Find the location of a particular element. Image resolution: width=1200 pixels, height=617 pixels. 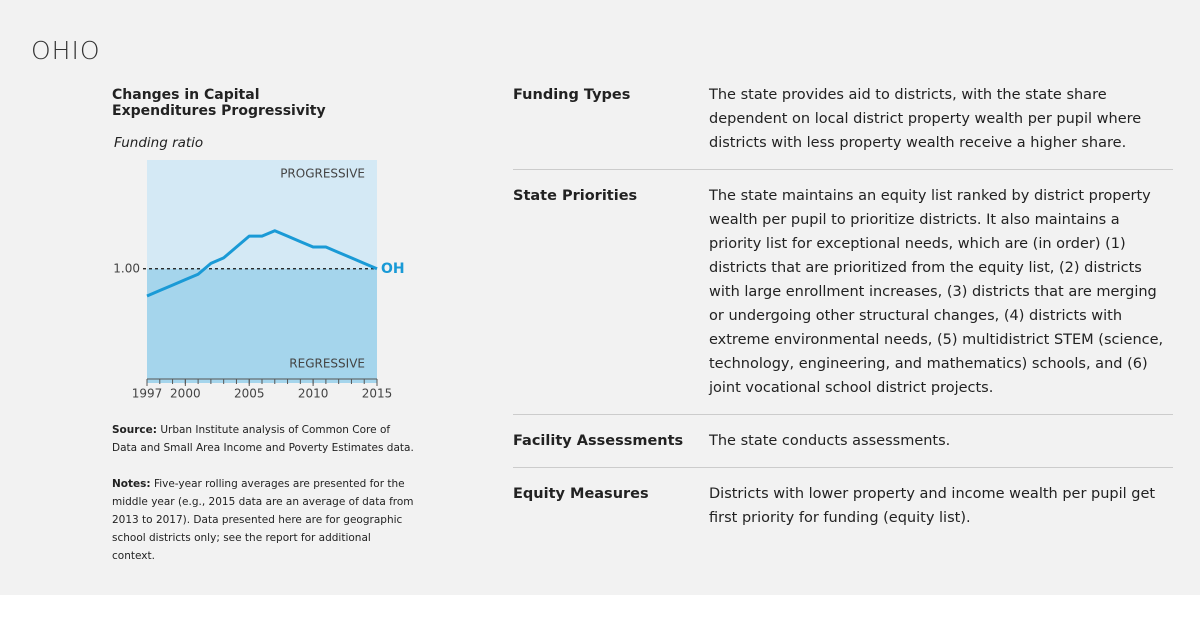

x-tick-label: 2005 is located at coordinates (249, 394).